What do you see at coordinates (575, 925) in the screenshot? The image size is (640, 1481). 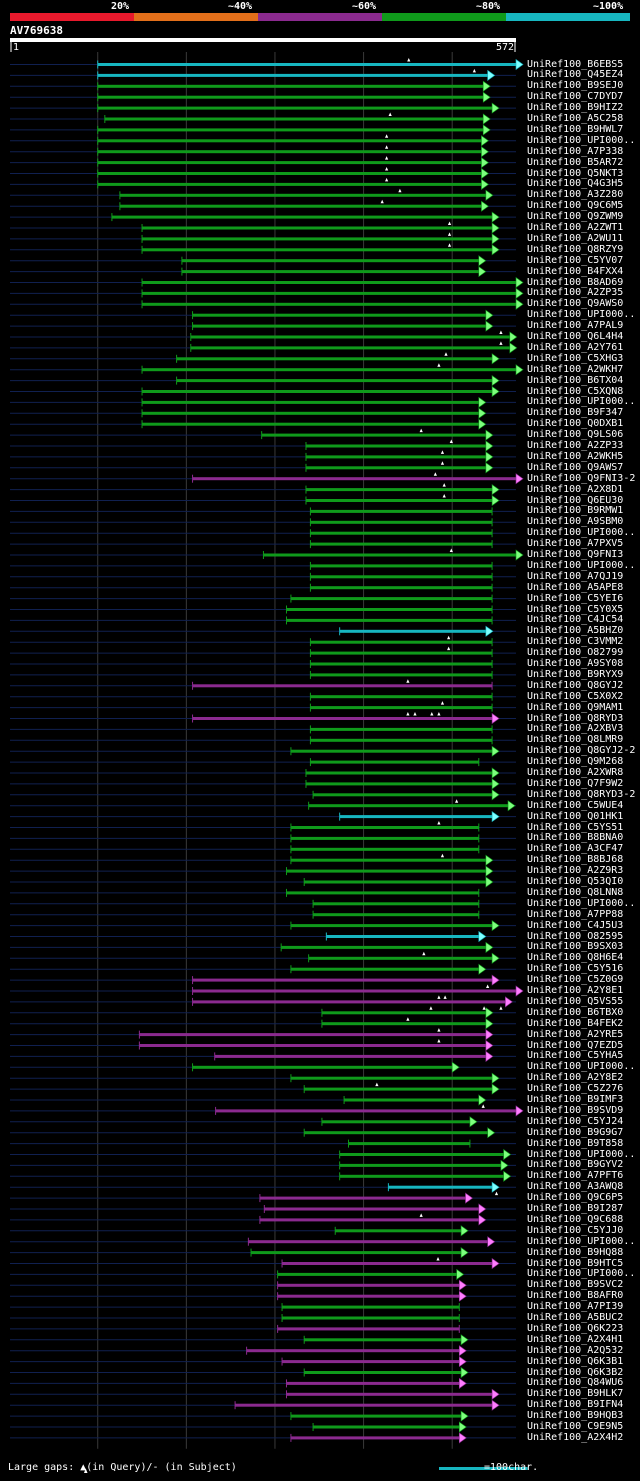 I see `hit-label: UniRef100_C4J5U3` at bounding box center [575, 925].